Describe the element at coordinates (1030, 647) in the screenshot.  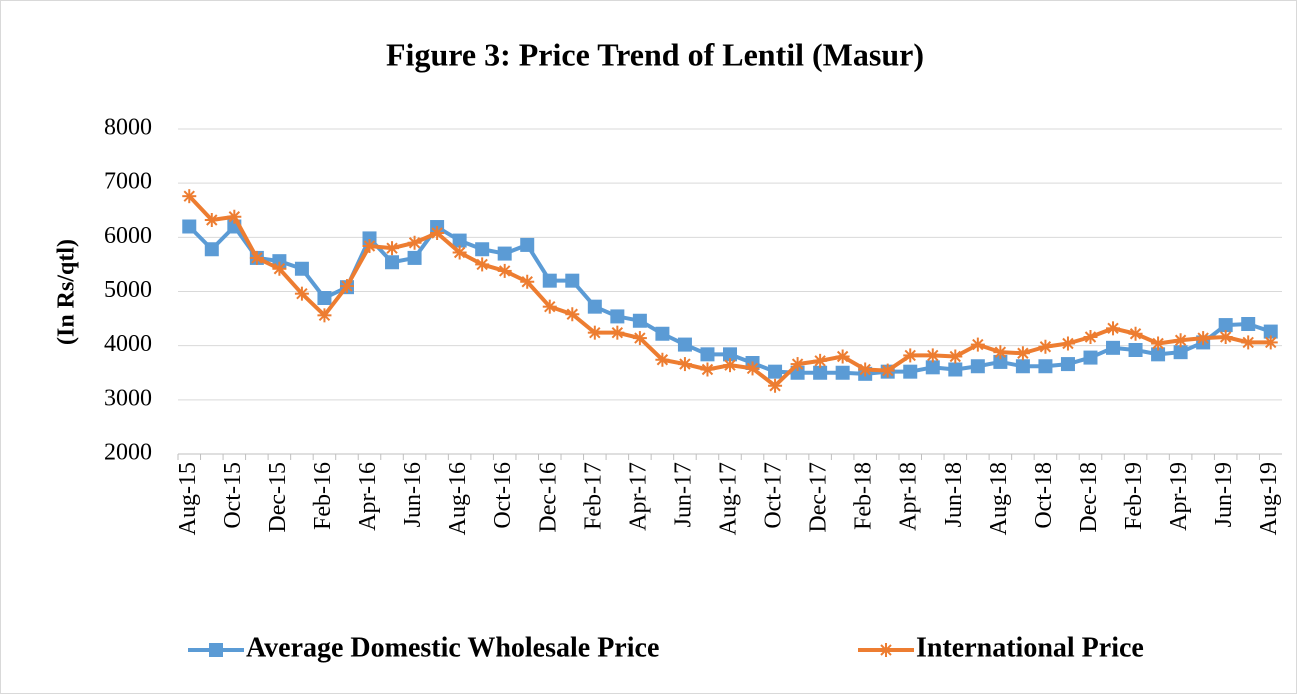
I see `legend-label: International Price` at that location.